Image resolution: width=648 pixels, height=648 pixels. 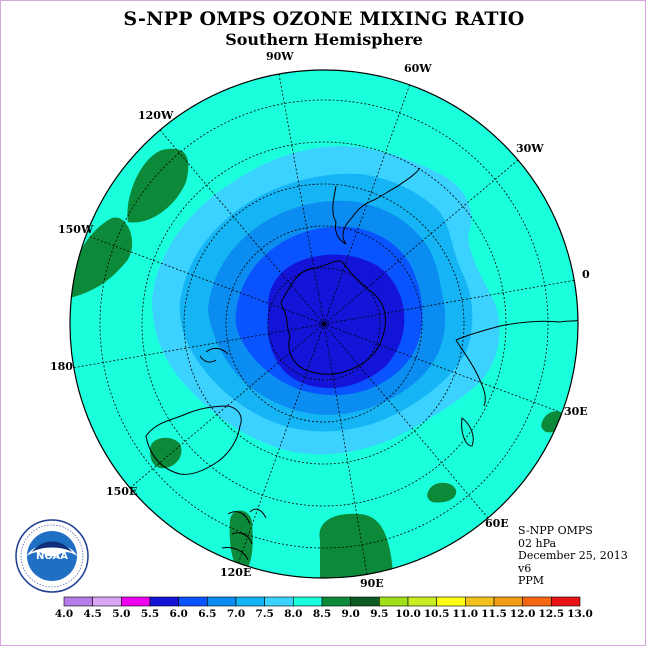 What do you see at coordinates (523, 614) in the screenshot?
I see `colorbar-tick-label: 12.0` at bounding box center [523, 614].